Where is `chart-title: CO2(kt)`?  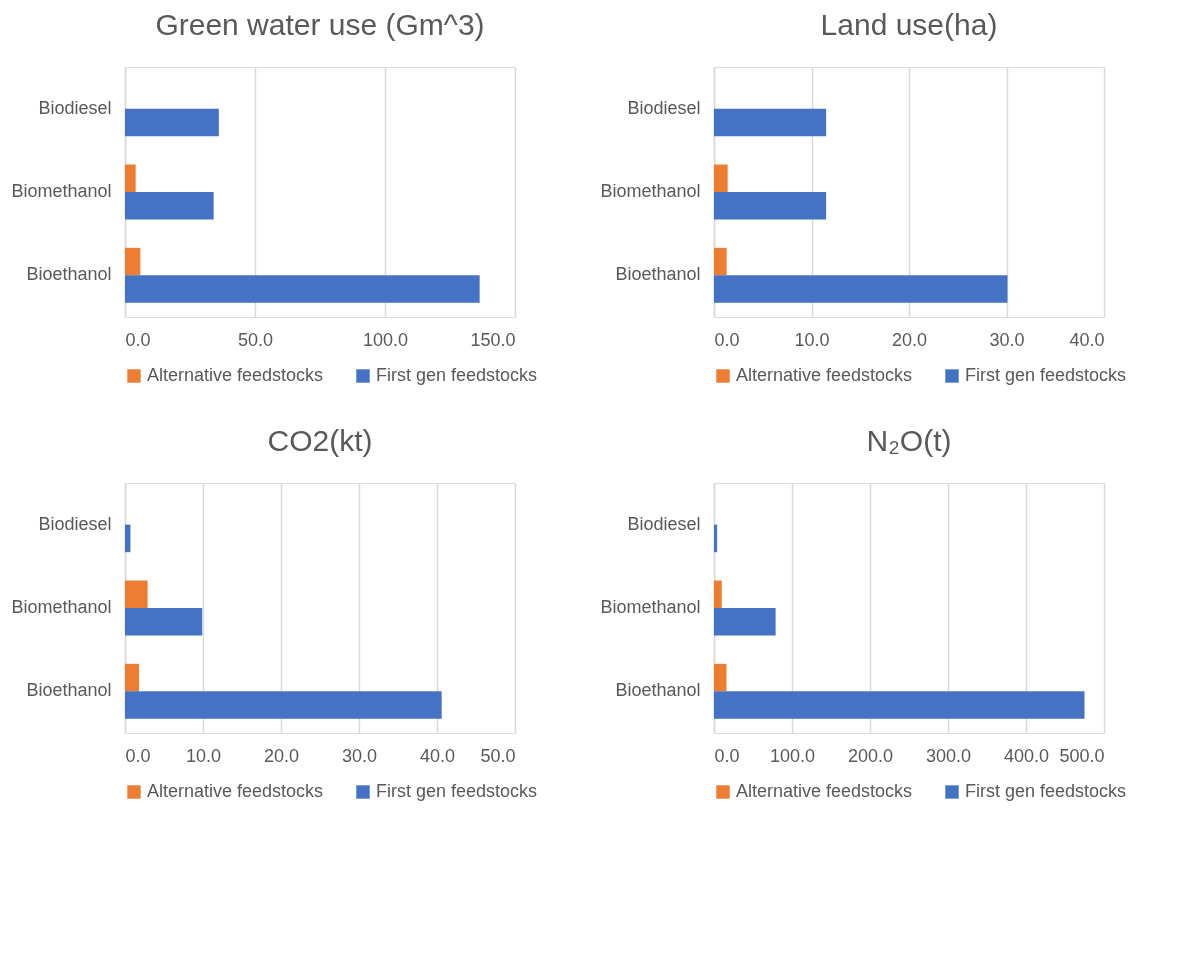
chart-title: CO2(kt) is located at coordinates (320, 440).